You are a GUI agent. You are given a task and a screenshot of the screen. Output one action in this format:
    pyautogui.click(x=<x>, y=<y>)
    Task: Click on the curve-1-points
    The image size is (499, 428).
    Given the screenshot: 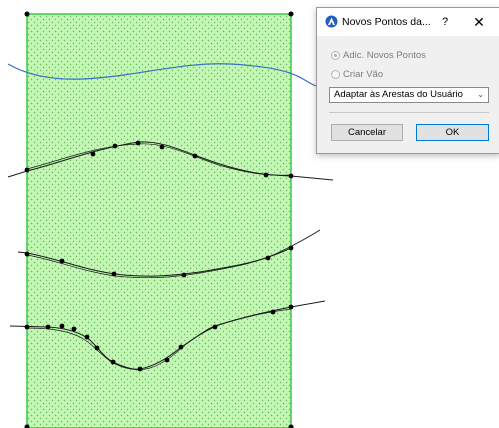 What is the action you would take?
    pyautogui.click(x=159, y=159)
    